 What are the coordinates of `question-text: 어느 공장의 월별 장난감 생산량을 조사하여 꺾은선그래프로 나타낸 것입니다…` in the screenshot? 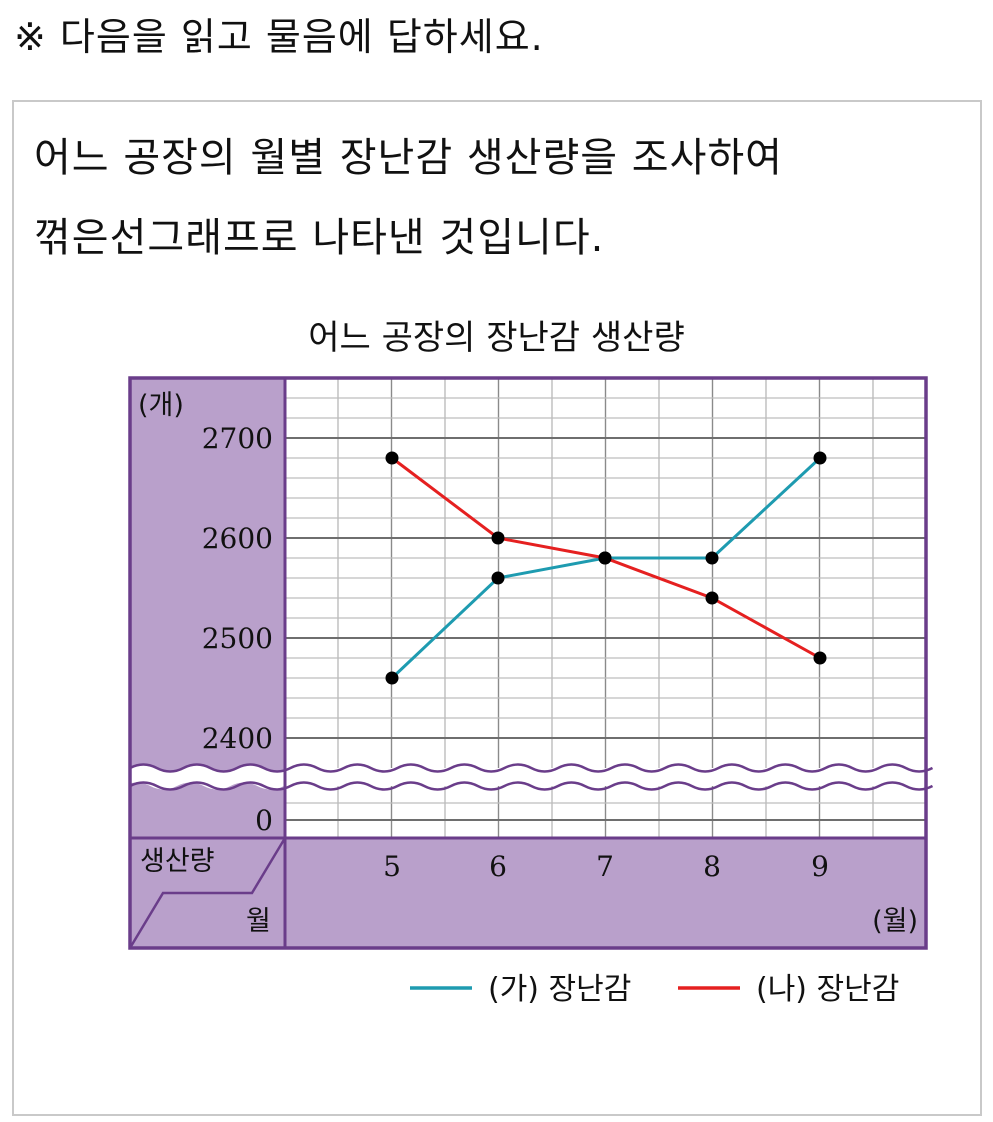 It's located at (499, 198).